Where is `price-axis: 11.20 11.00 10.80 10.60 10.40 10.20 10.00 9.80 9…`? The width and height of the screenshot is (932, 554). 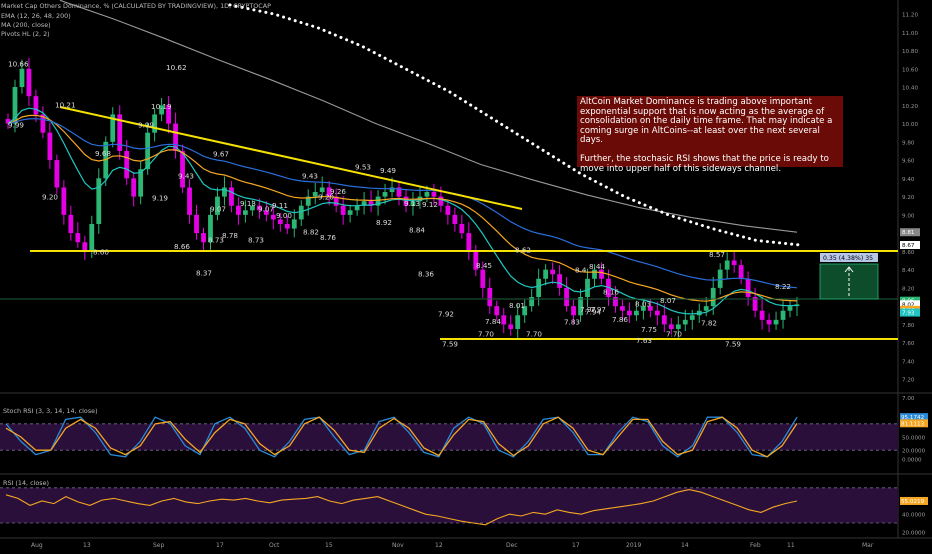
price-axis: 11.20 11.00 10.80 10.60 10.40 10.20 10.00 9.80 9… is located at coordinates (910, 207).